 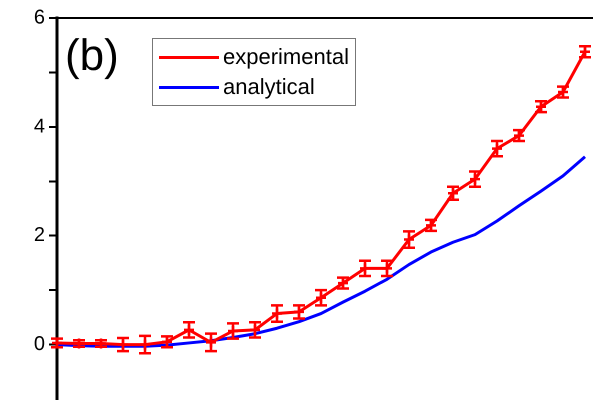 I want to click on y-tick-label: 0, so click(x=39, y=344).